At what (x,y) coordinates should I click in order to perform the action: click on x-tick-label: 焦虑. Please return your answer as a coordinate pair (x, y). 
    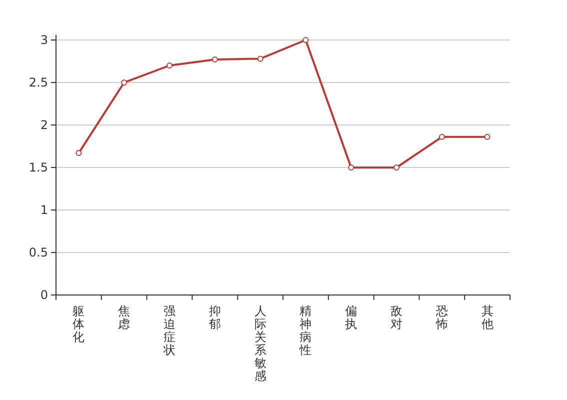
    Looking at the image, I should click on (124, 317).